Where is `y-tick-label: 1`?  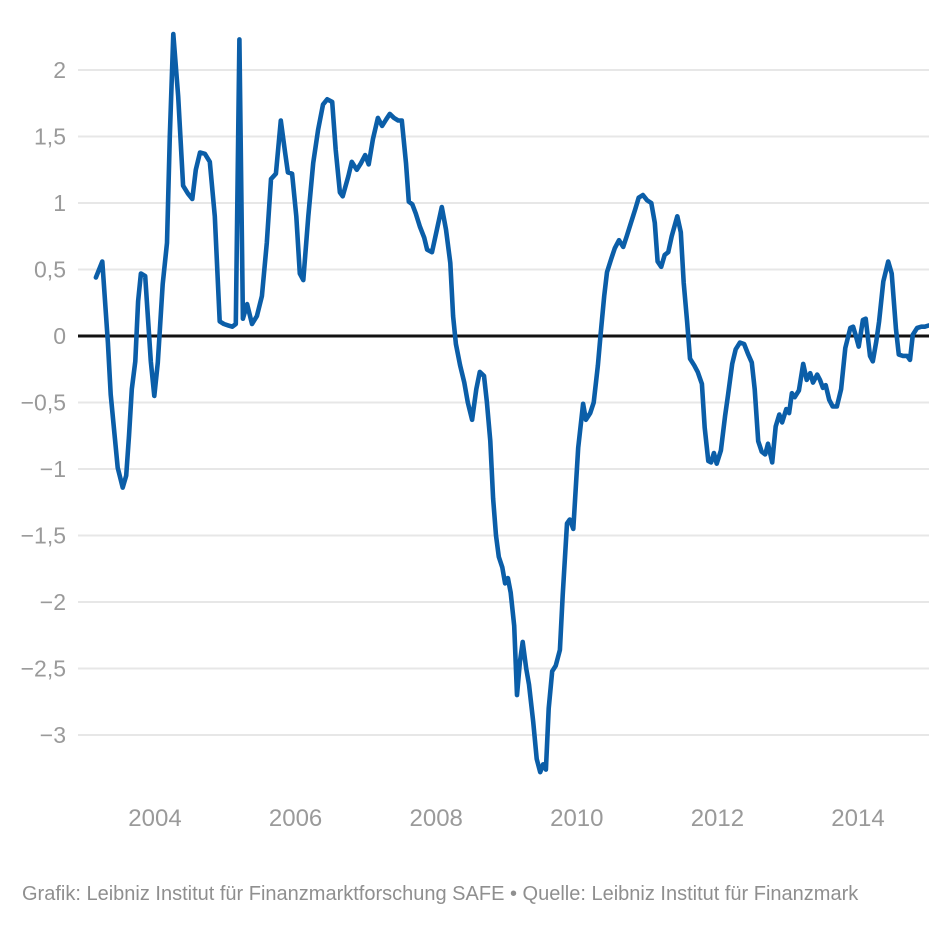
y-tick-label: 1 is located at coordinates (59, 203).